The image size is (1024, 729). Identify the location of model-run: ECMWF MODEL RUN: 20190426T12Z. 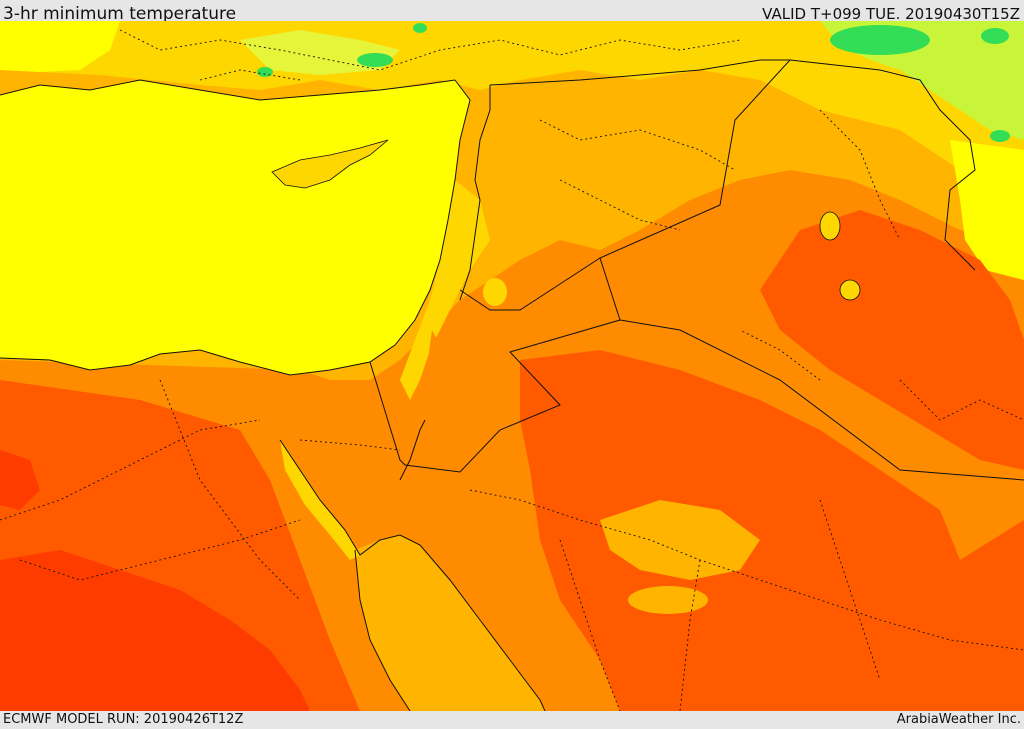
(123, 719).